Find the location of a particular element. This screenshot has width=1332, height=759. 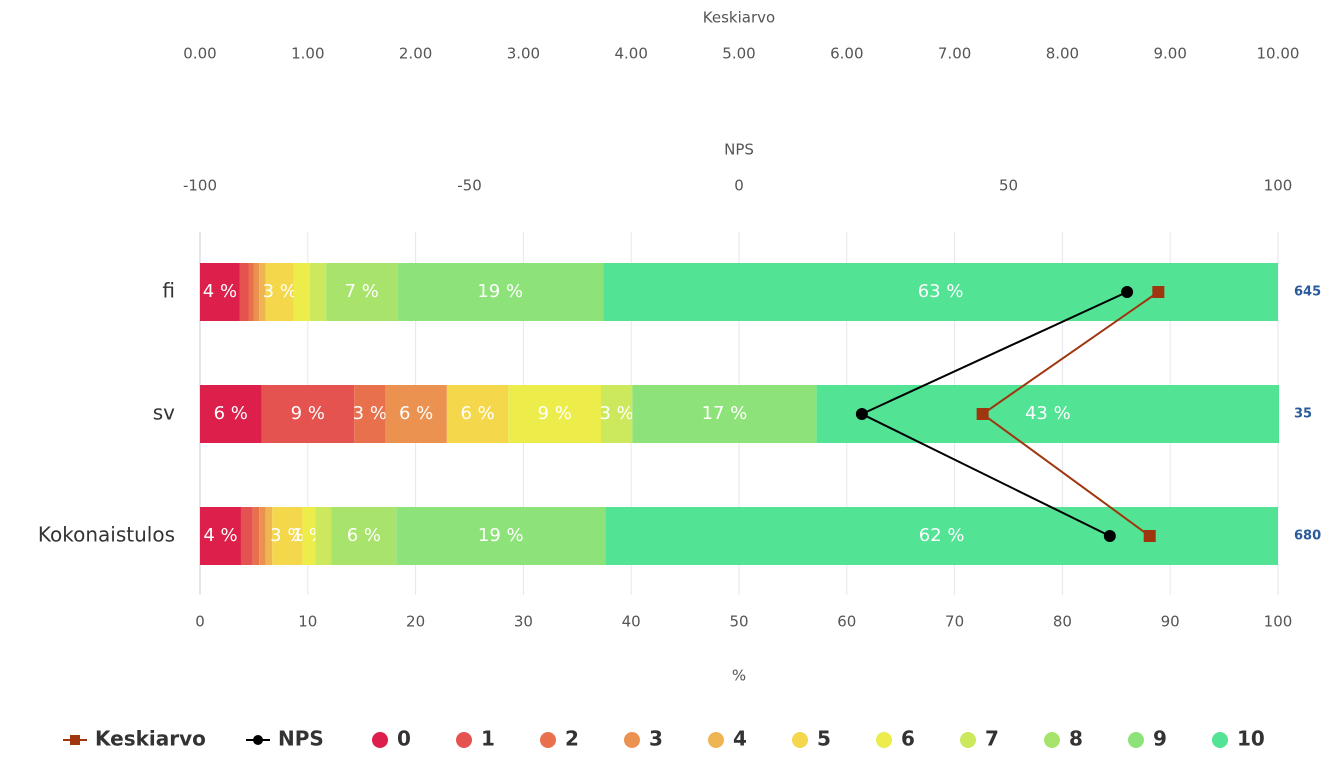

x-tick-label: 40 is located at coordinates (631, 622).